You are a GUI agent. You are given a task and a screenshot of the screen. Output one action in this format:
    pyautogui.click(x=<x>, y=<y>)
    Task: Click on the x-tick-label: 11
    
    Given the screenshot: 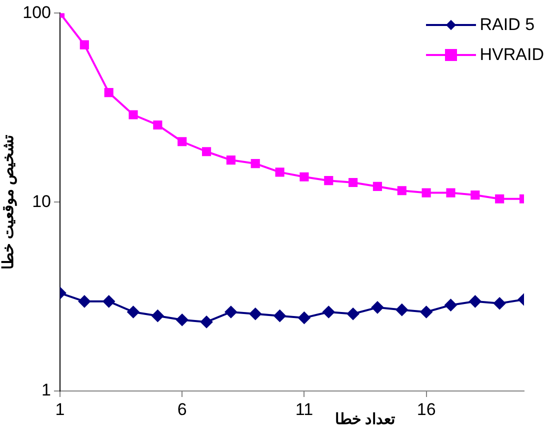 What is the action you would take?
    pyautogui.click(x=304, y=409)
    